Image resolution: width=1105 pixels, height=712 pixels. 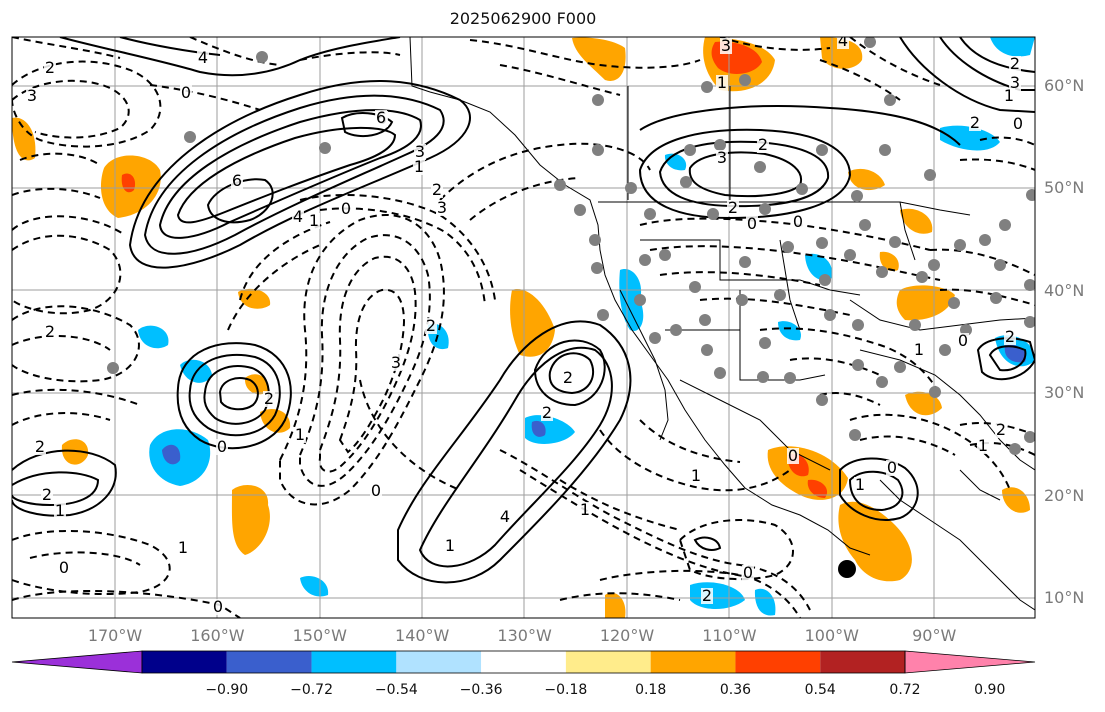 I want to click on longitude-label: 110°W, so click(x=729, y=635).